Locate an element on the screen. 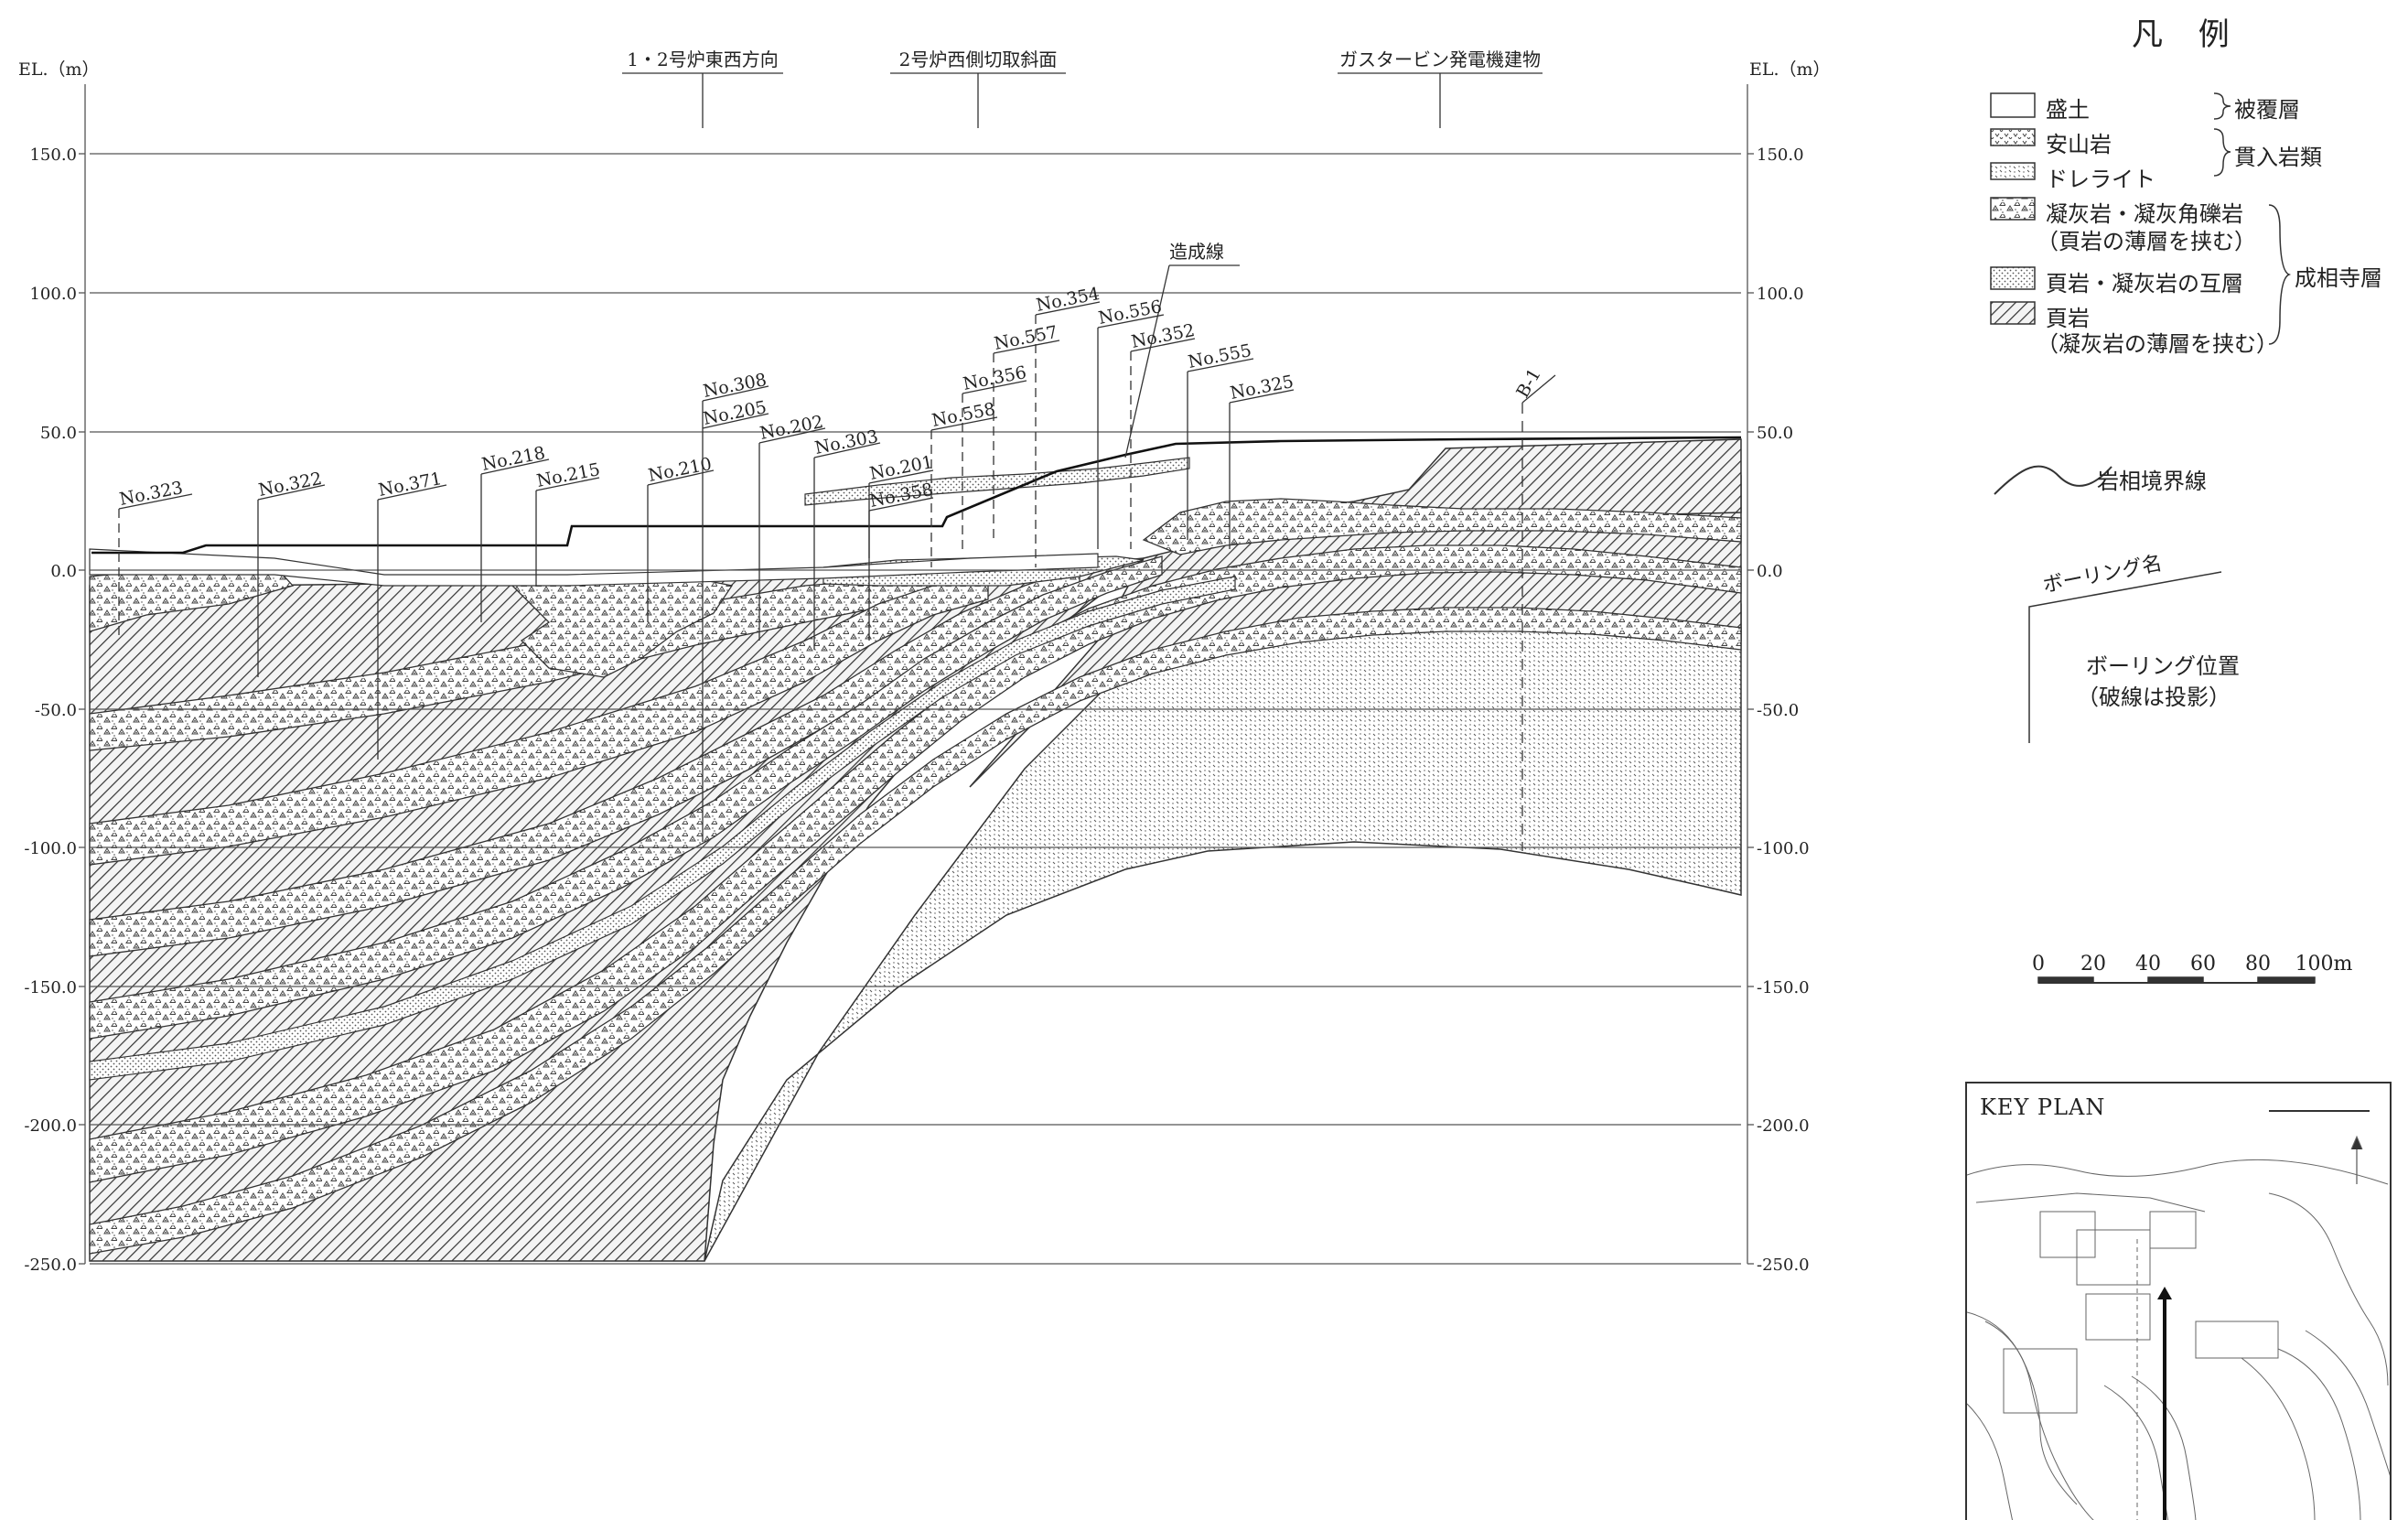 The height and width of the screenshot is (1520, 2408). legend-label-tuff-2: （頁岩の薄層を挟む） is located at coordinates (2146, 241).